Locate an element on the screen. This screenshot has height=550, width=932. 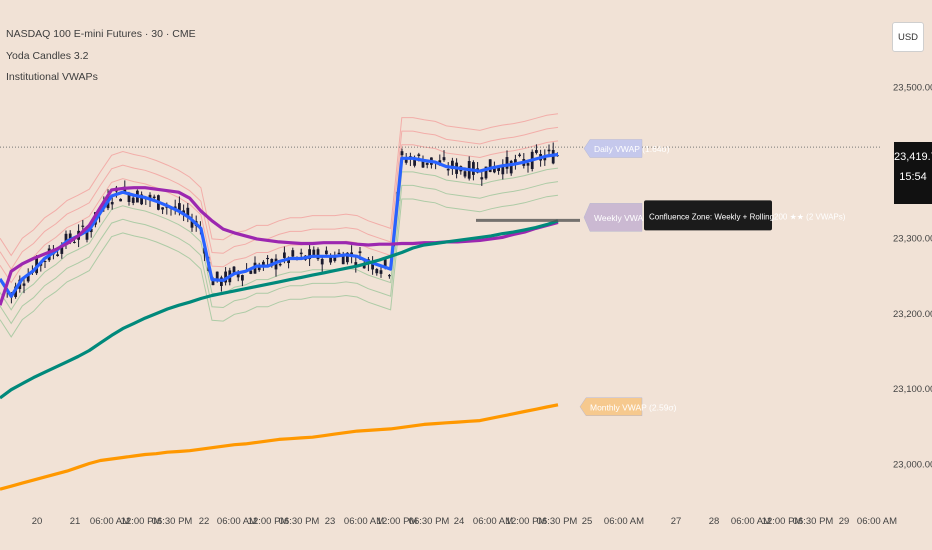
x-tick-label: 29 is located at coordinates (844, 521).